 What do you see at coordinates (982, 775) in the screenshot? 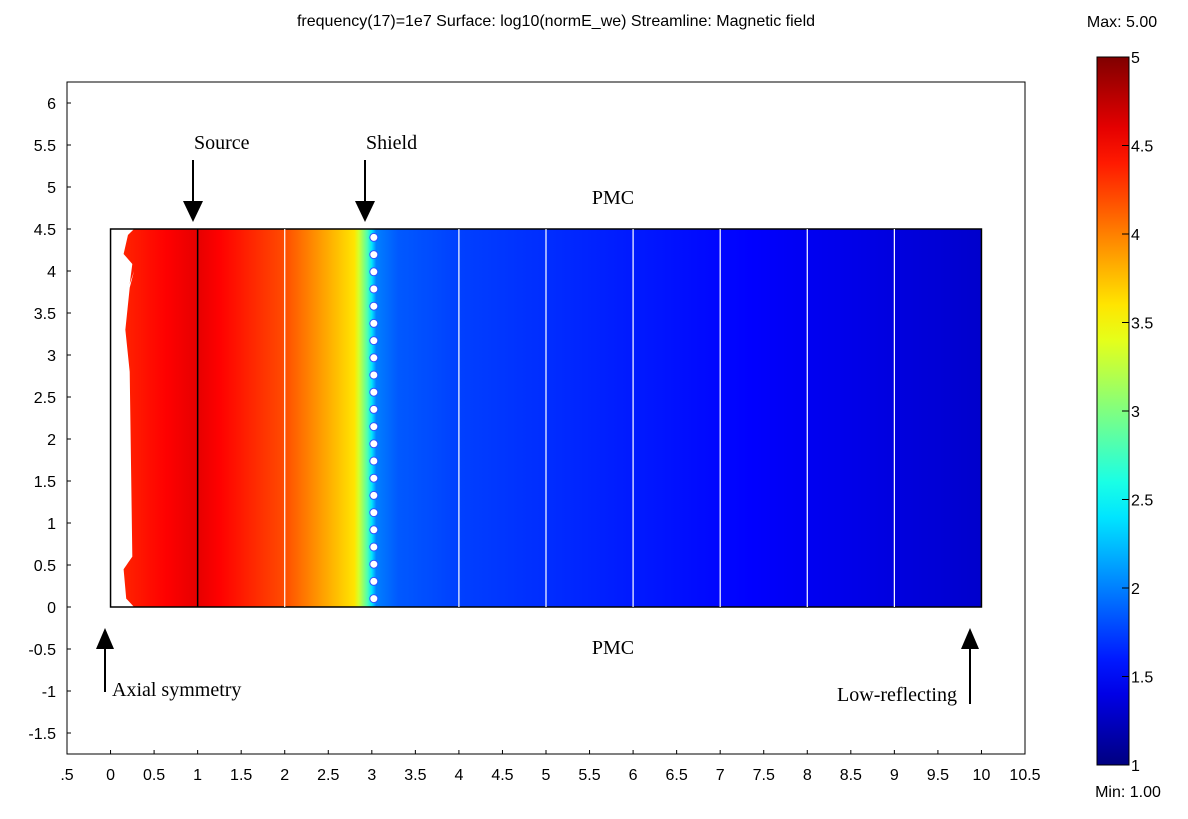
I see `x-tick-label: 10` at bounding box center [982, 775].